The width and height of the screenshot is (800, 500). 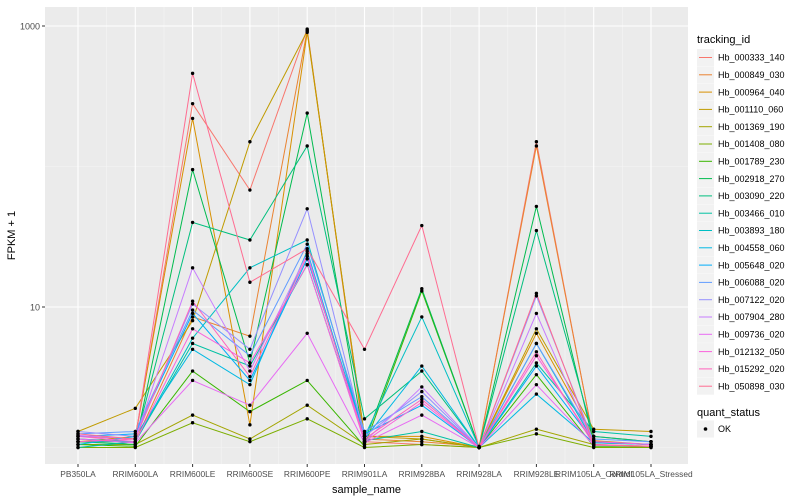 I want to click on y-axis-label: FPKM + 1, so click(x=12, y=235).